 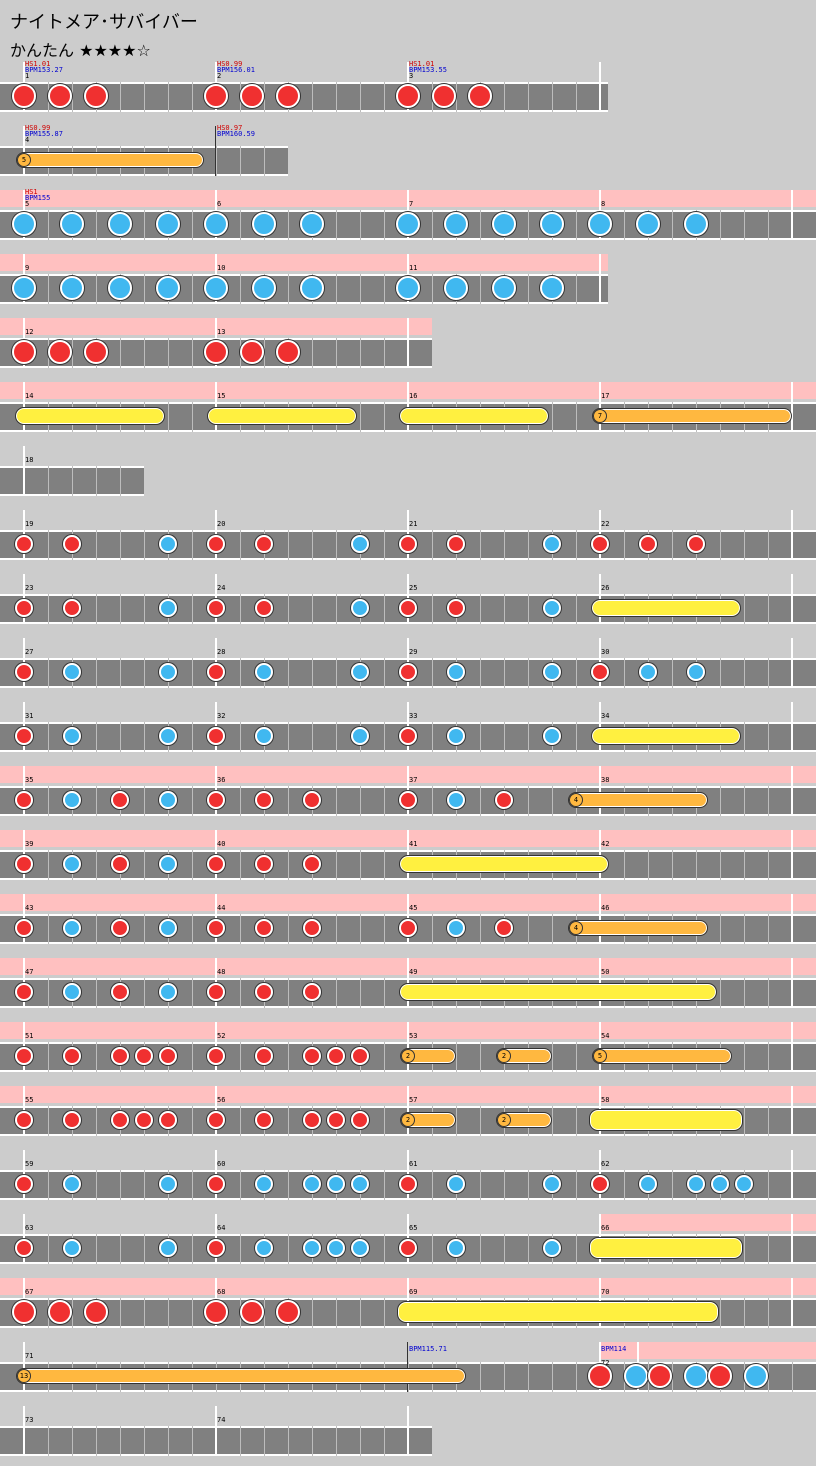 What do you see at coordinates (413, 588) in the screenshot?
I see `measure-number: 25` at bounding box center [413, 588].